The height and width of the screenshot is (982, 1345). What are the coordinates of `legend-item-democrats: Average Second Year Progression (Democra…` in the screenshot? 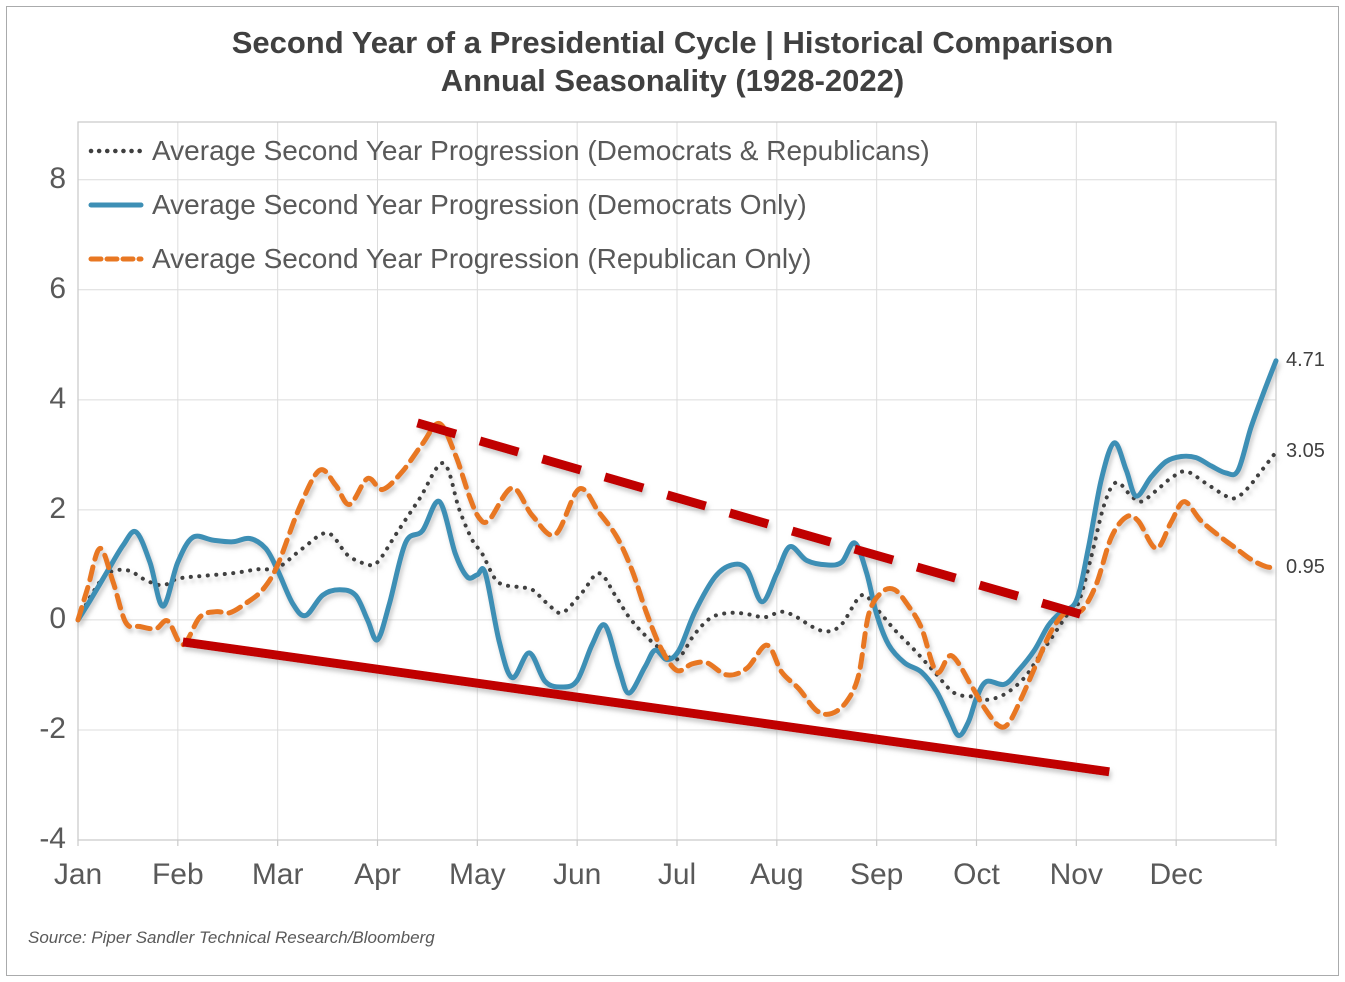 It's located at (509, 205).